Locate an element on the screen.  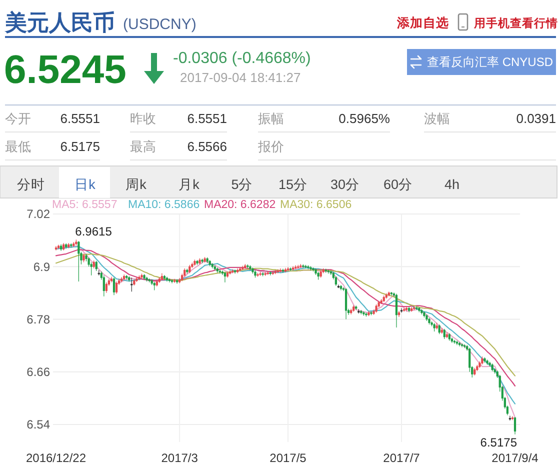
text: 波幅 is located at coordinates (437, 118).